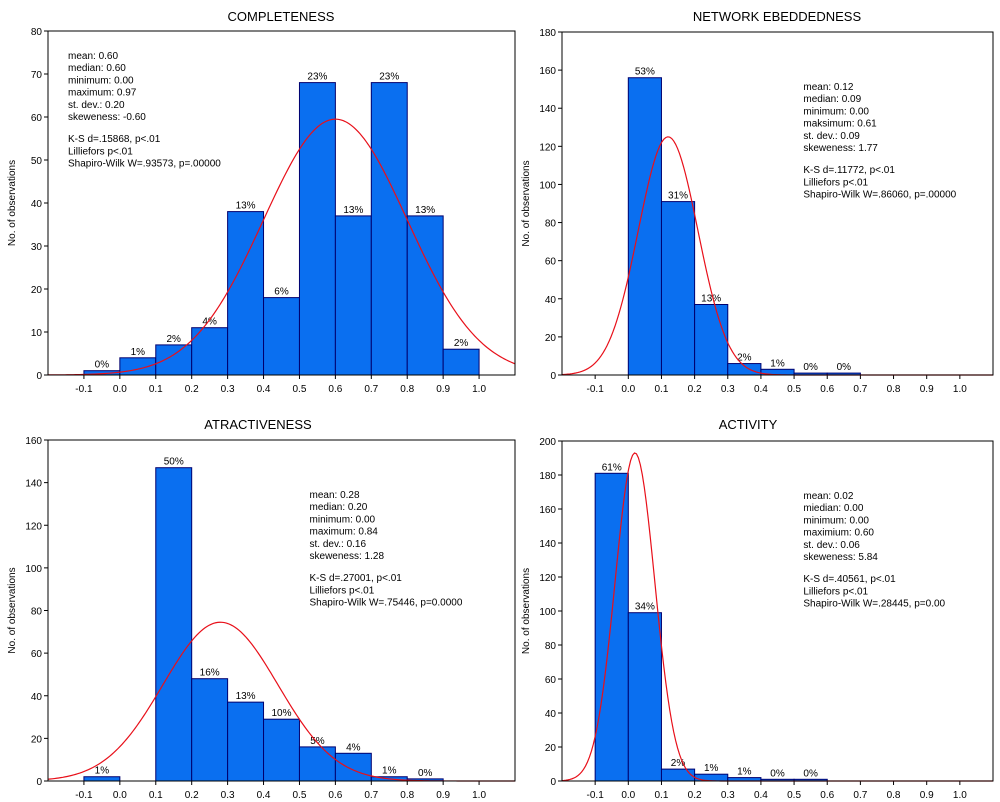  I want to click on bar-percent-label: 50%, so click(174, 462).